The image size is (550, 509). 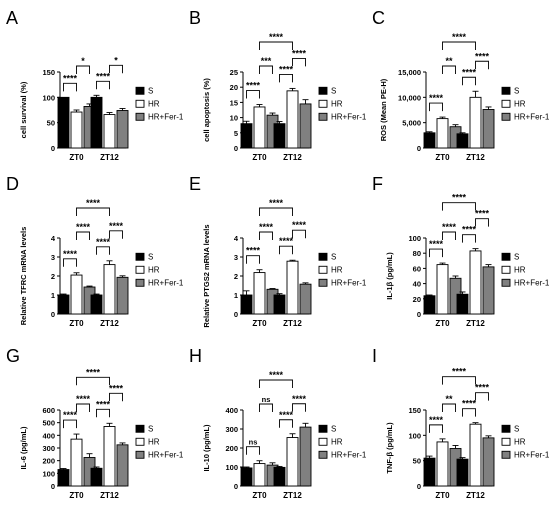 I want to click on y-tick-label: 3, so click(x=53, y=257).